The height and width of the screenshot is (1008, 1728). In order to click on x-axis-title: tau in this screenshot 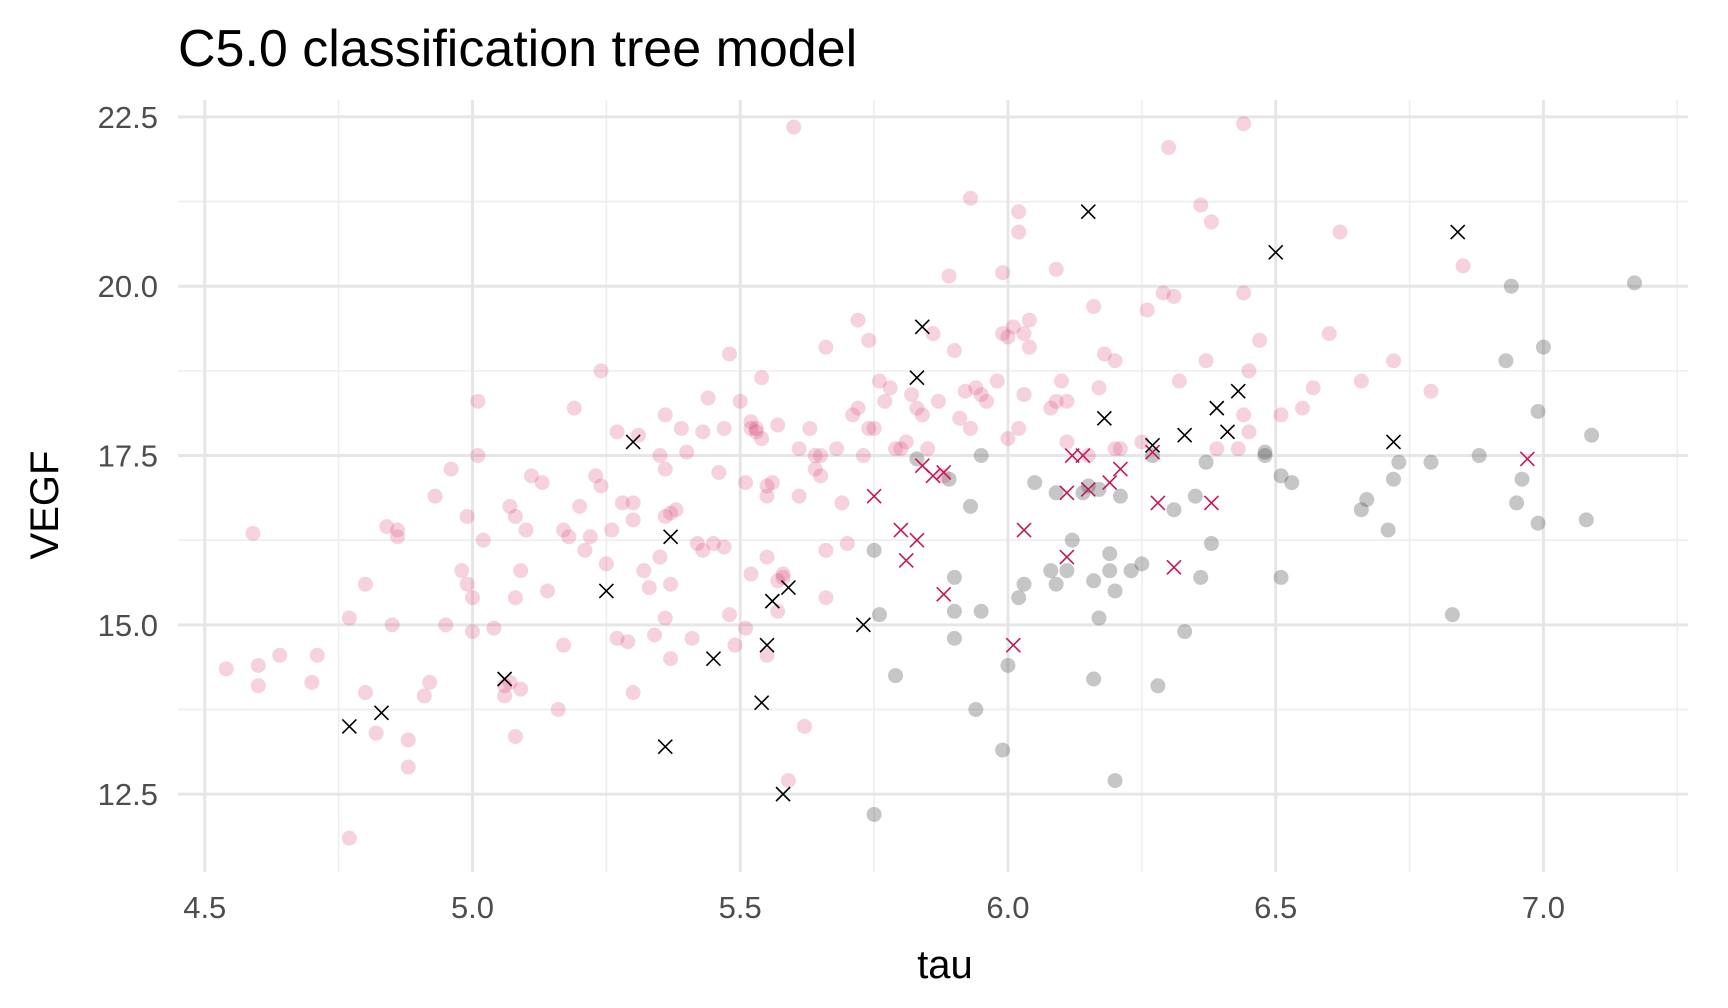, I will do `click(945, 965)`.